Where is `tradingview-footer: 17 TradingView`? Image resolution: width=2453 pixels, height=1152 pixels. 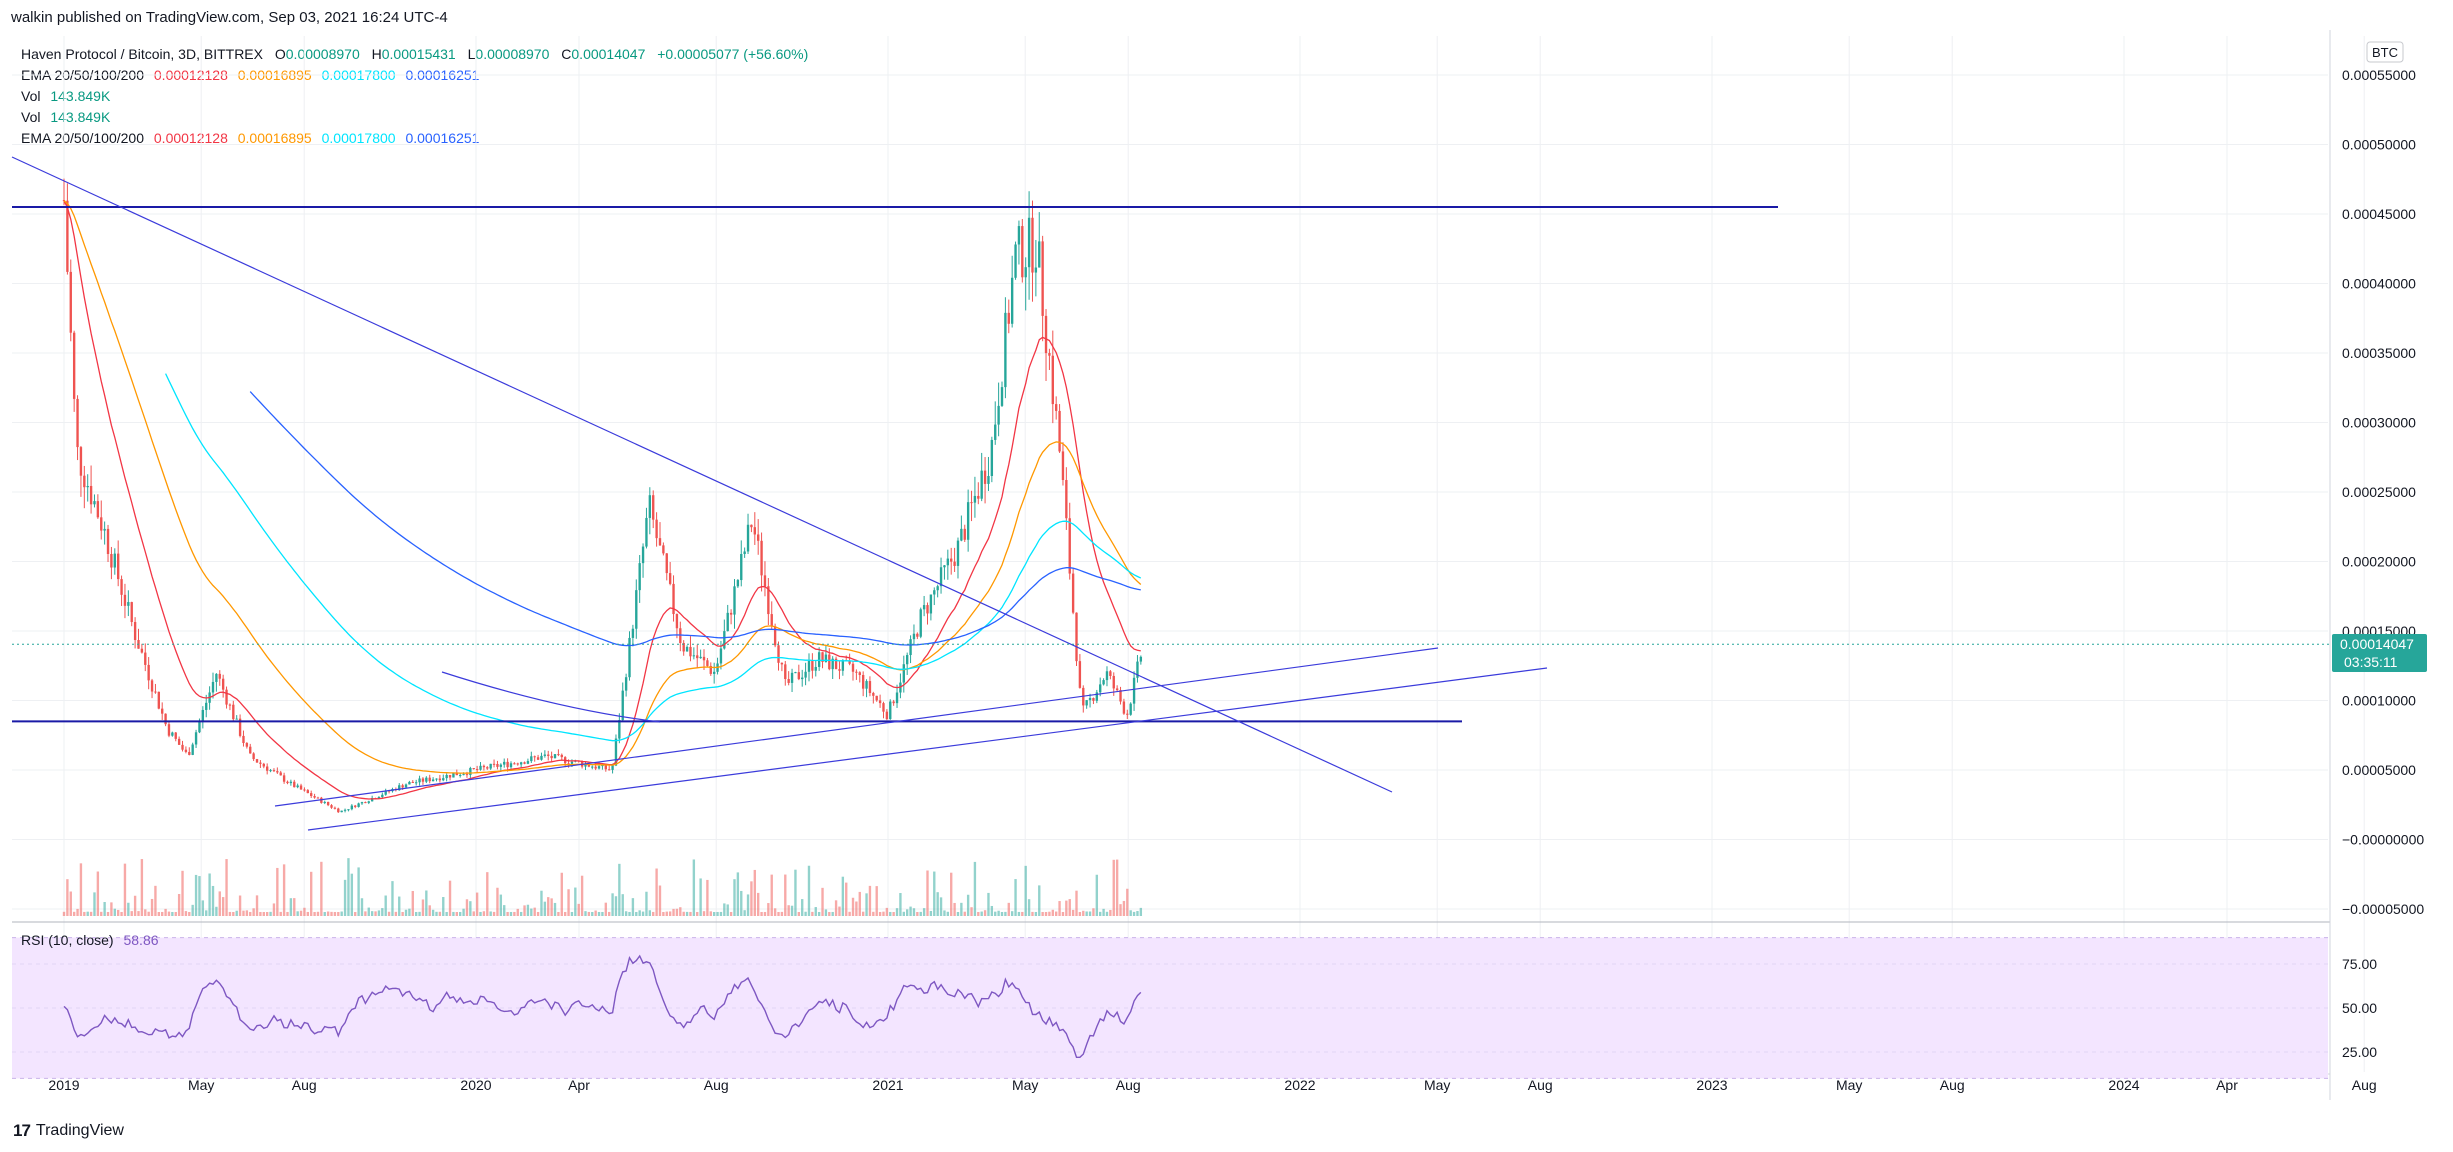
tradingview-footer: 17 TradingView is located at coordinates (68, 1131).